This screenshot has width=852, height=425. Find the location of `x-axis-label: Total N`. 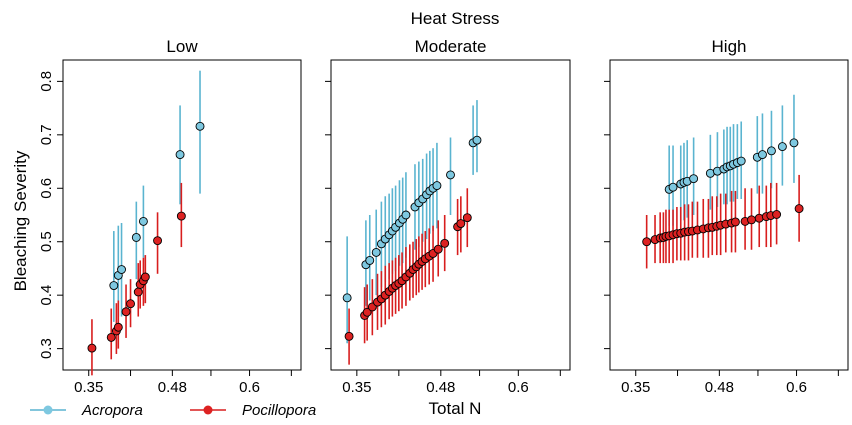

x-axis-label: Total N is located at coordinates (455, 408).